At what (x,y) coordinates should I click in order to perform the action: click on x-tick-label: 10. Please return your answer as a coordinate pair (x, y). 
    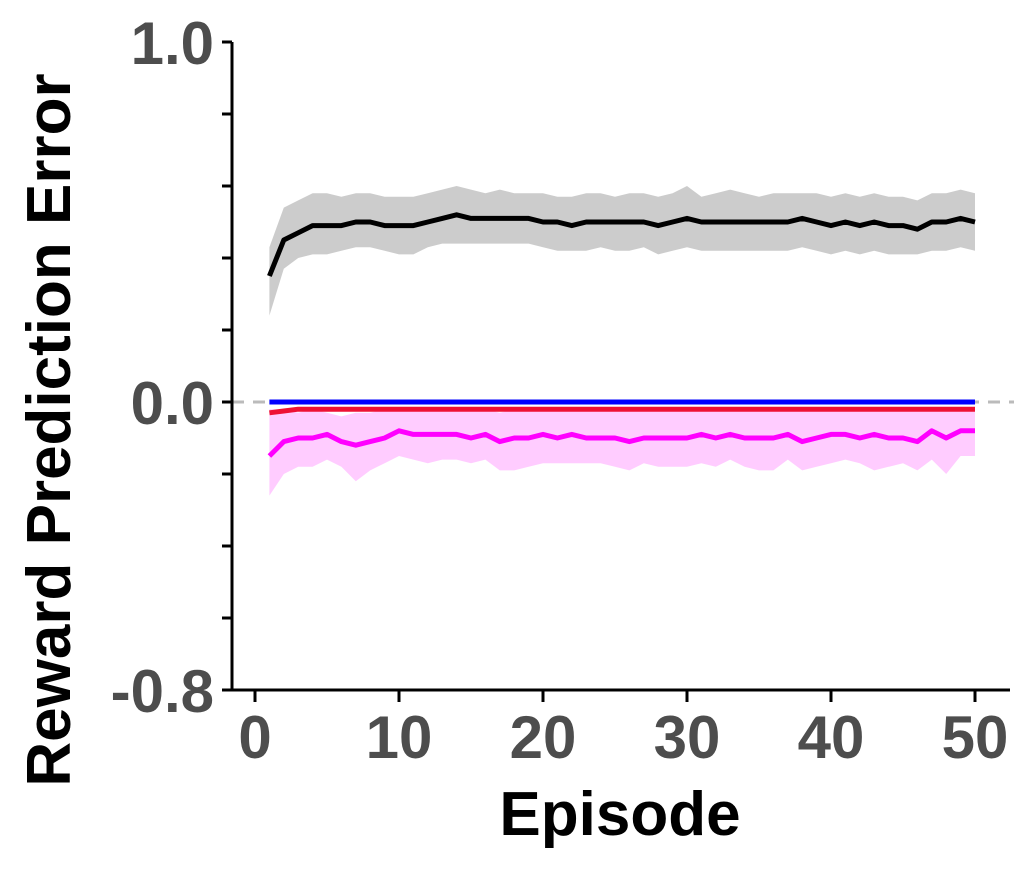
    Looking at the image, I should click on (399, 737).